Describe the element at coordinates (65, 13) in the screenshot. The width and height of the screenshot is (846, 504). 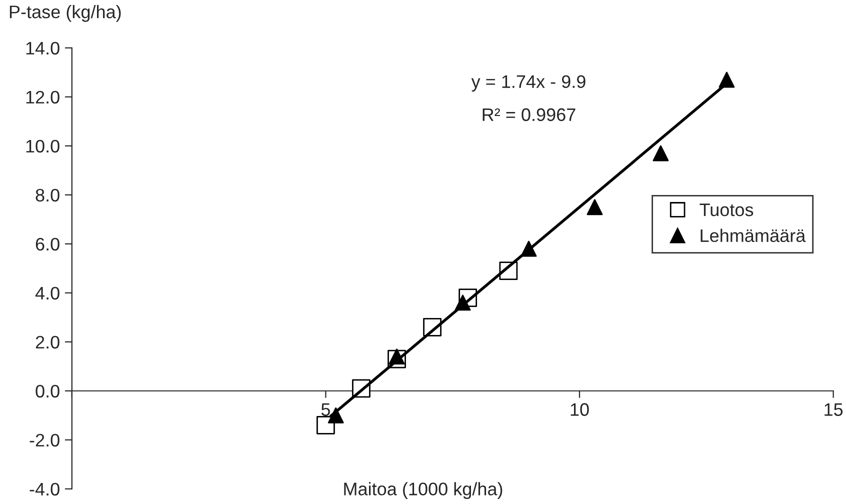
I see `y-axis-title: P-tase (kg/ha)` at that location.